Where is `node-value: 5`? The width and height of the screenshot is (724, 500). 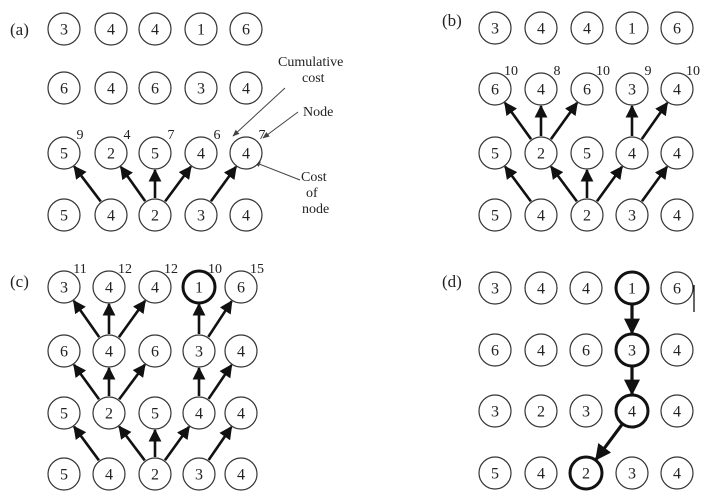
node-value: 5 is located at coordinates (495, 154).